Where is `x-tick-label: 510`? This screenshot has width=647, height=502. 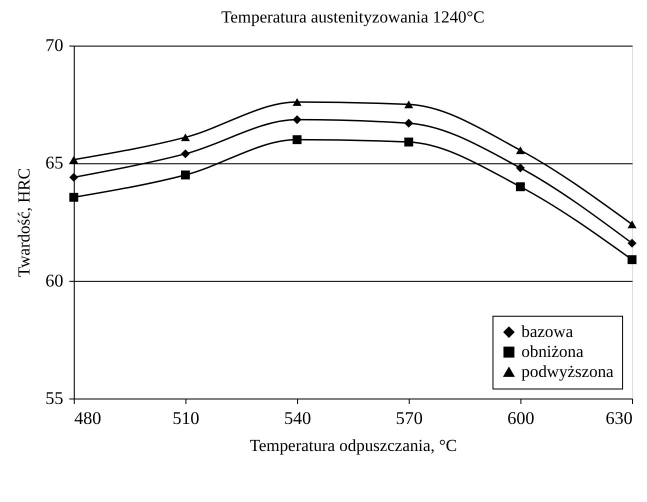
x-tick-label: 510 is located at coordinates (186, 418).